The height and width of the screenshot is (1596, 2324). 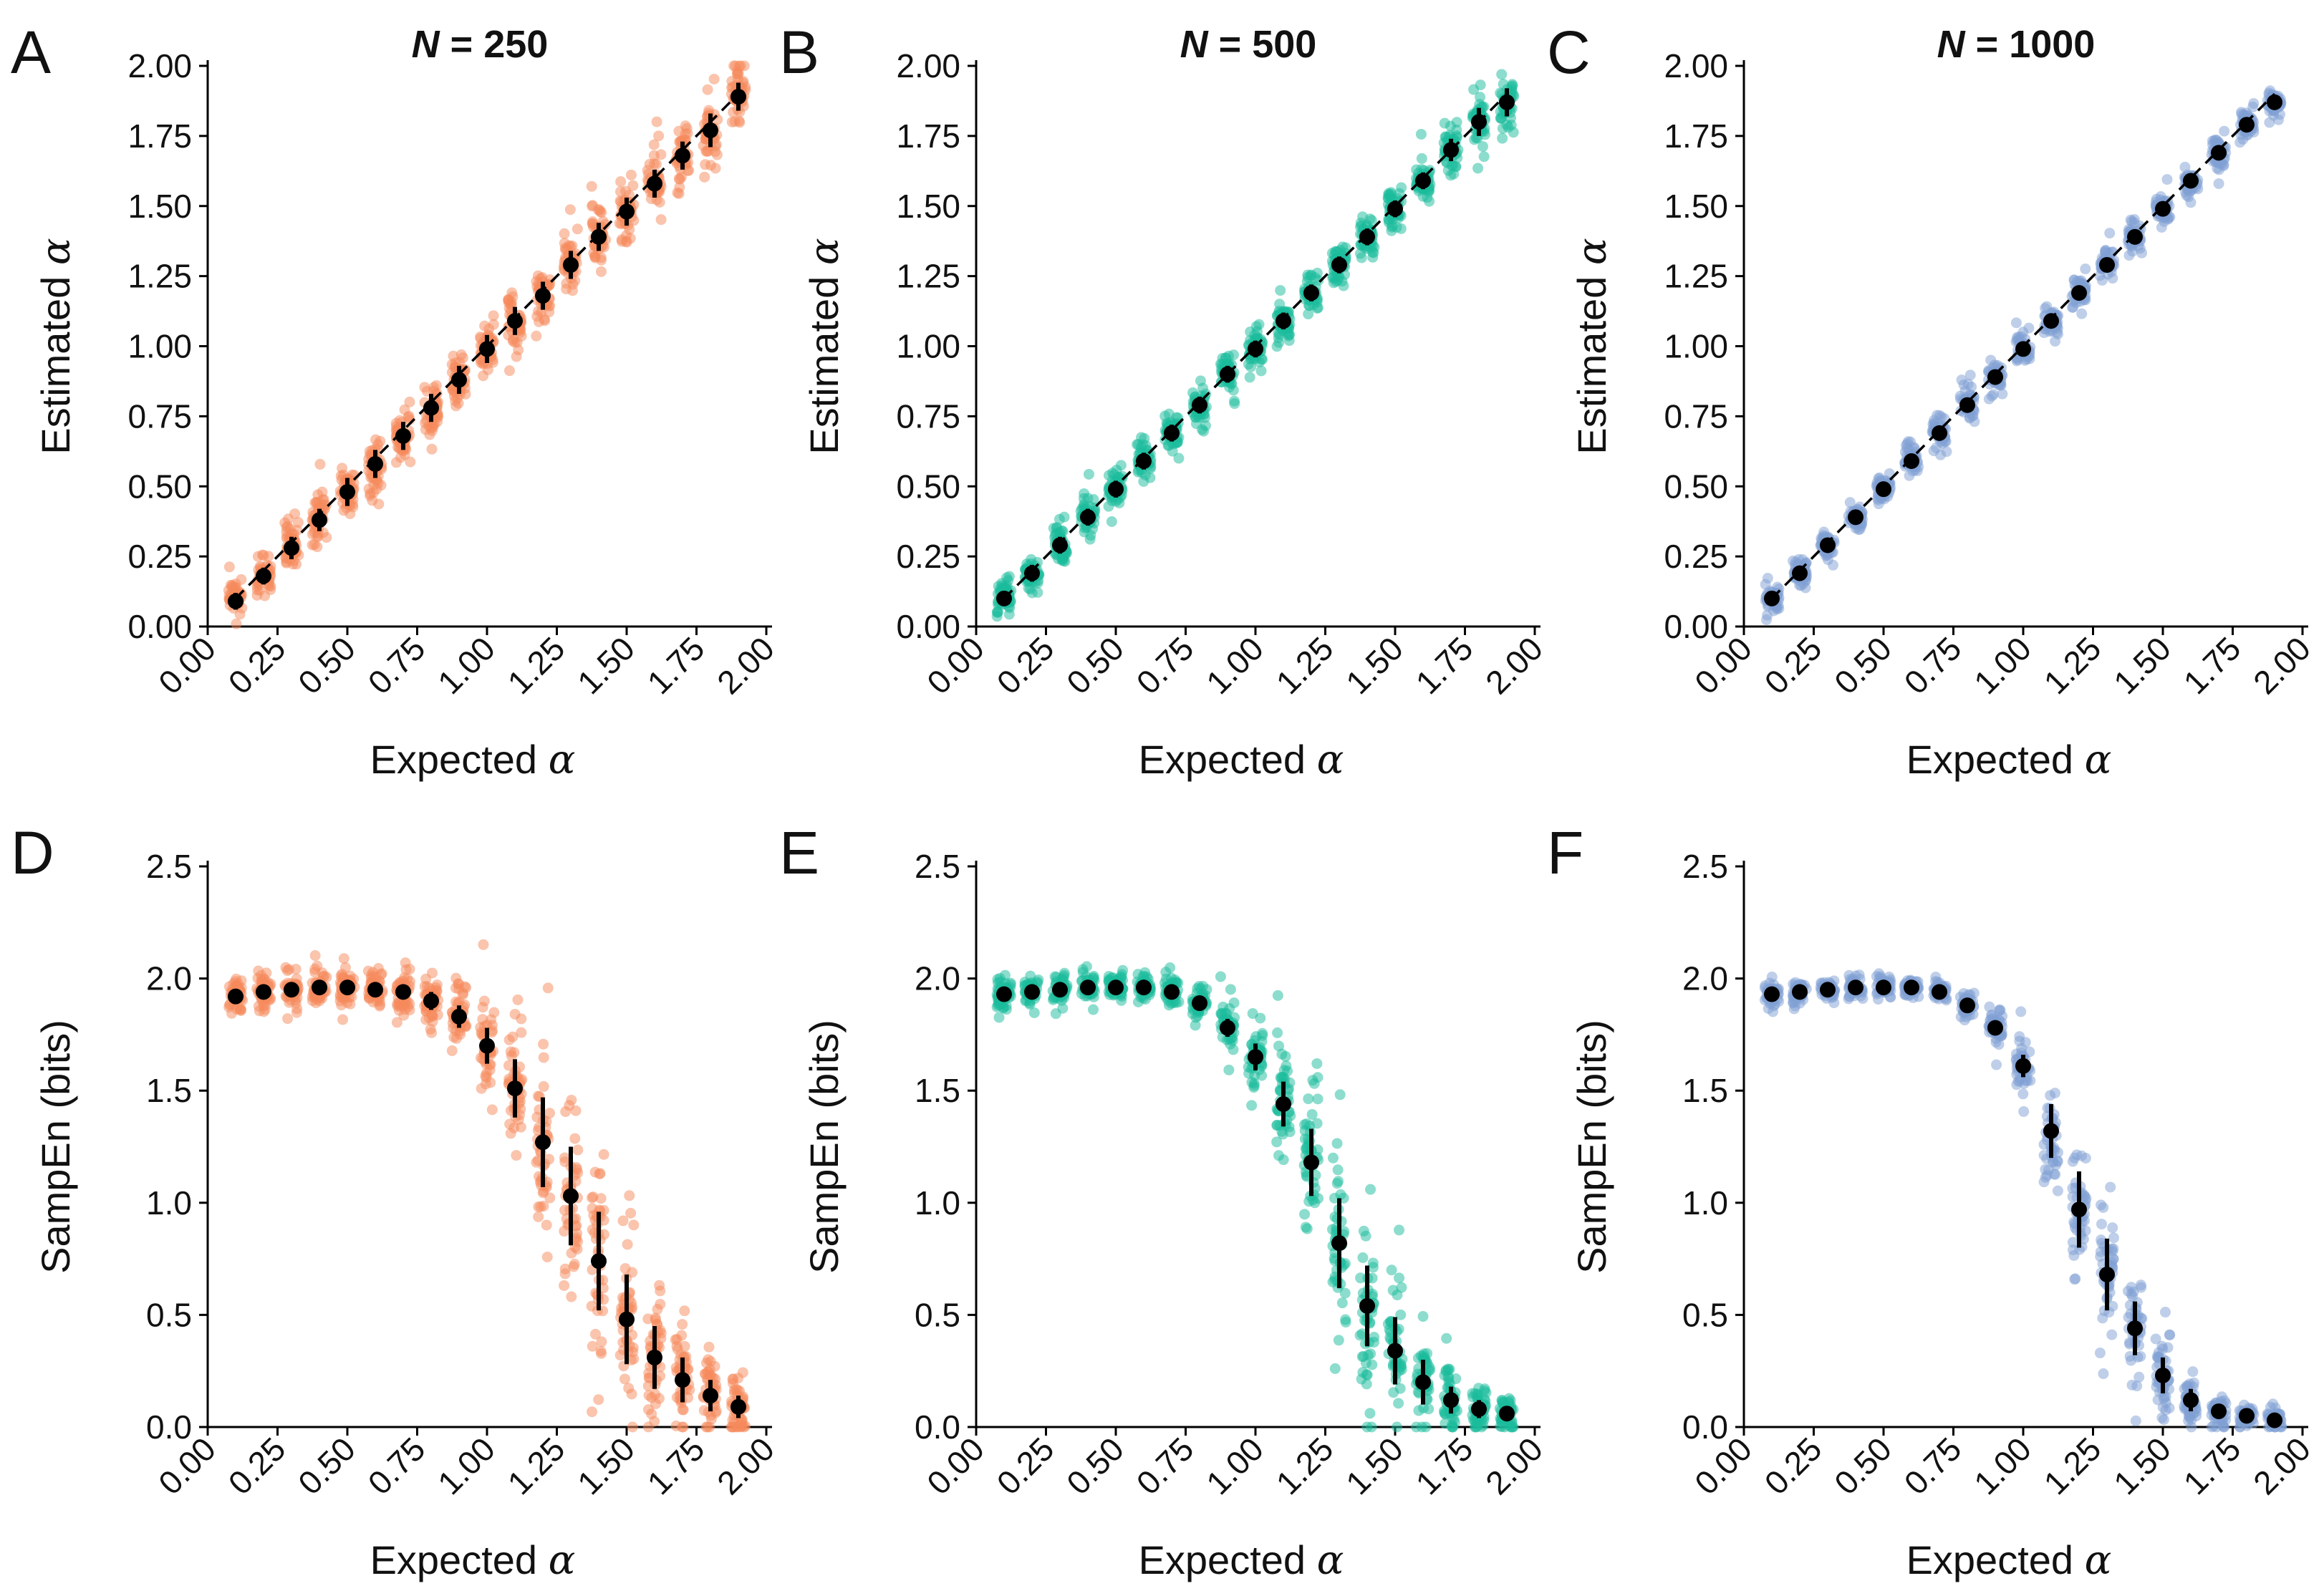 What do you see at coordinates (56, 252) in the screenshot?
I see `y-axis-label-symbol: α` at bounding box center [56, 252].